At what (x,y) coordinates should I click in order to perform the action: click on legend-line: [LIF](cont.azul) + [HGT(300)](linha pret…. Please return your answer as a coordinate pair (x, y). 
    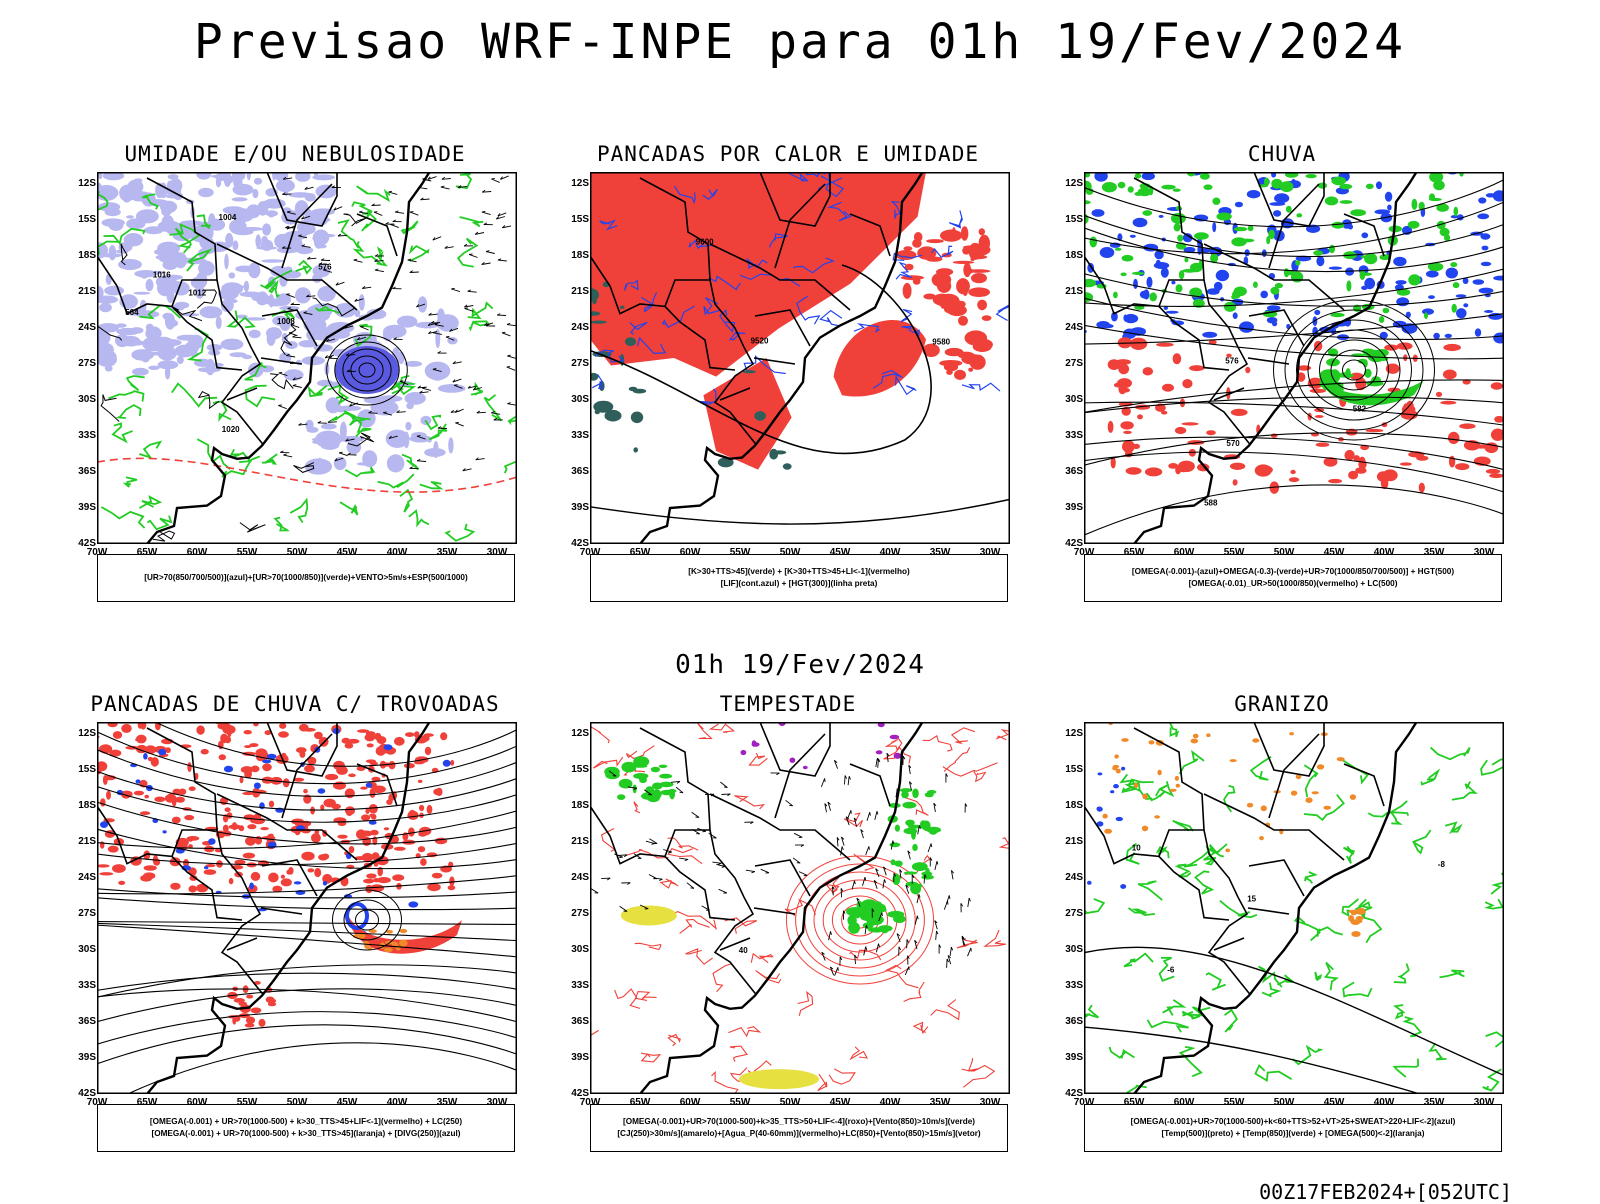
    Looking at the image, I should click on (799, 584).